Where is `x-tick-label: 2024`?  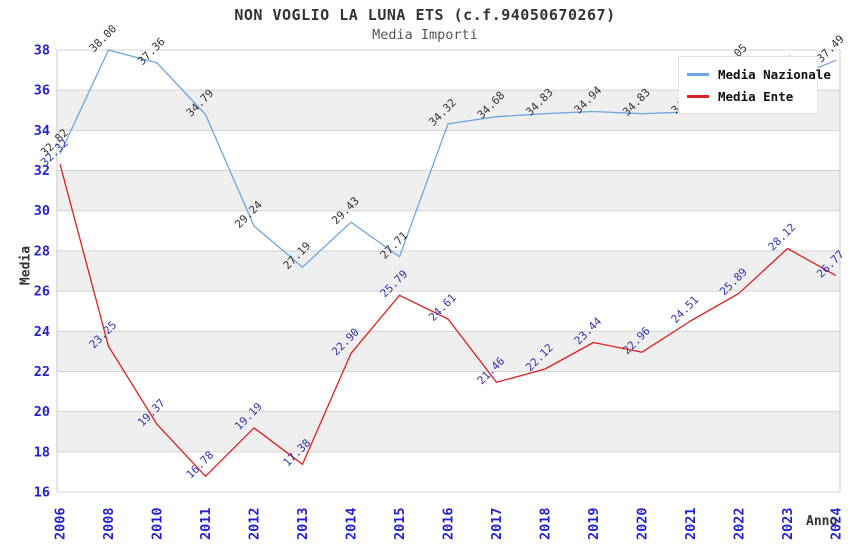
x-tick-label: 2024 is located at coordinates (837, 523).